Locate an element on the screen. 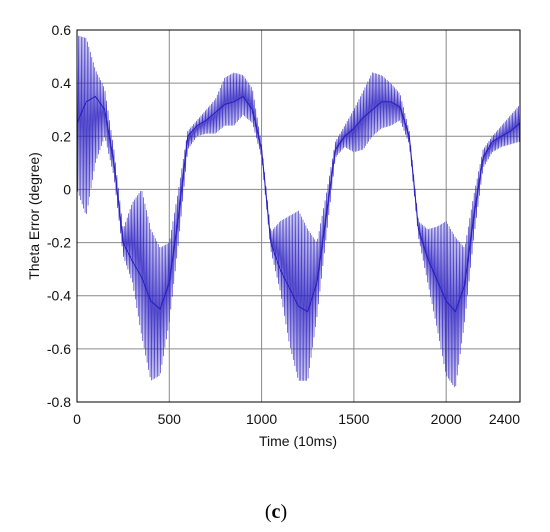  x-axis-label: Time (10ms) is located at coordinates (298, 441).